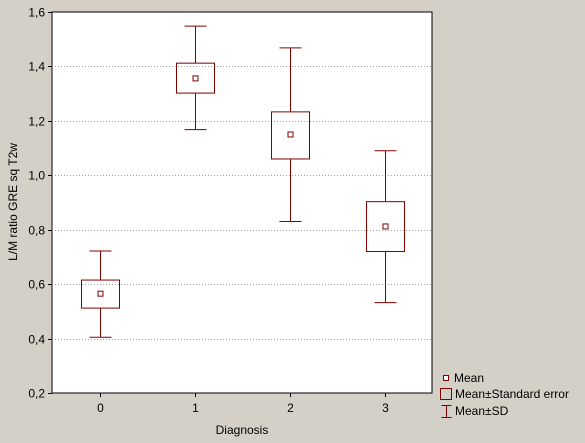  Describe the element at coordinates (482, 411) in the screenshot. I see `legend-label-sd: Mean±SD` at that location.